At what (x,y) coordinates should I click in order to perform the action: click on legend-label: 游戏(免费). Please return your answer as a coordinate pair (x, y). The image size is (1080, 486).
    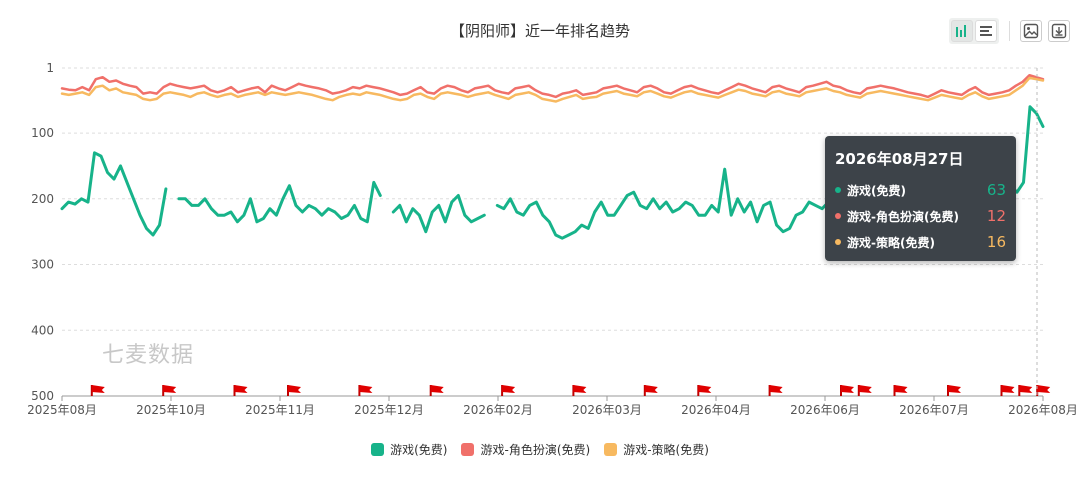
    Looking at the image, I should click on (419, 450).